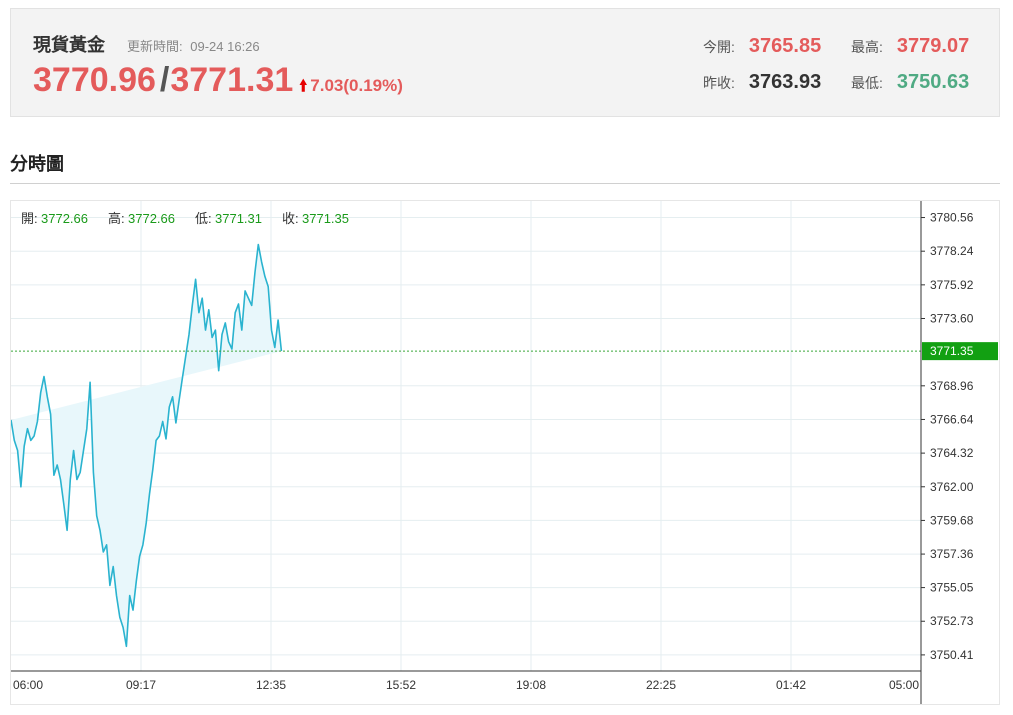 The width and height of the screenshot is (1013, 715). Describe the element at coordinates (904, 685) in the screenshot. I see `x-tick-label: 05:00` at that location.